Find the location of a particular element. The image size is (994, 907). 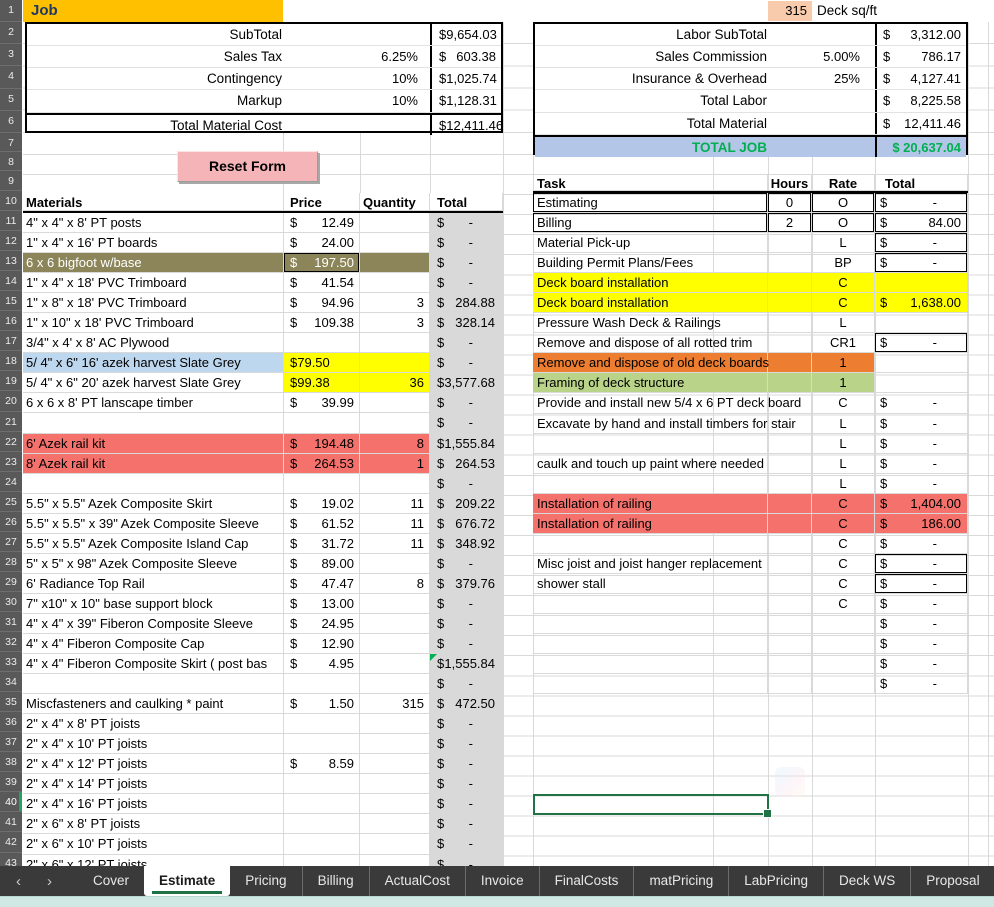

material-name-cell: 6 x 6 bigfoot w/base is located at coordinates (153, 263).